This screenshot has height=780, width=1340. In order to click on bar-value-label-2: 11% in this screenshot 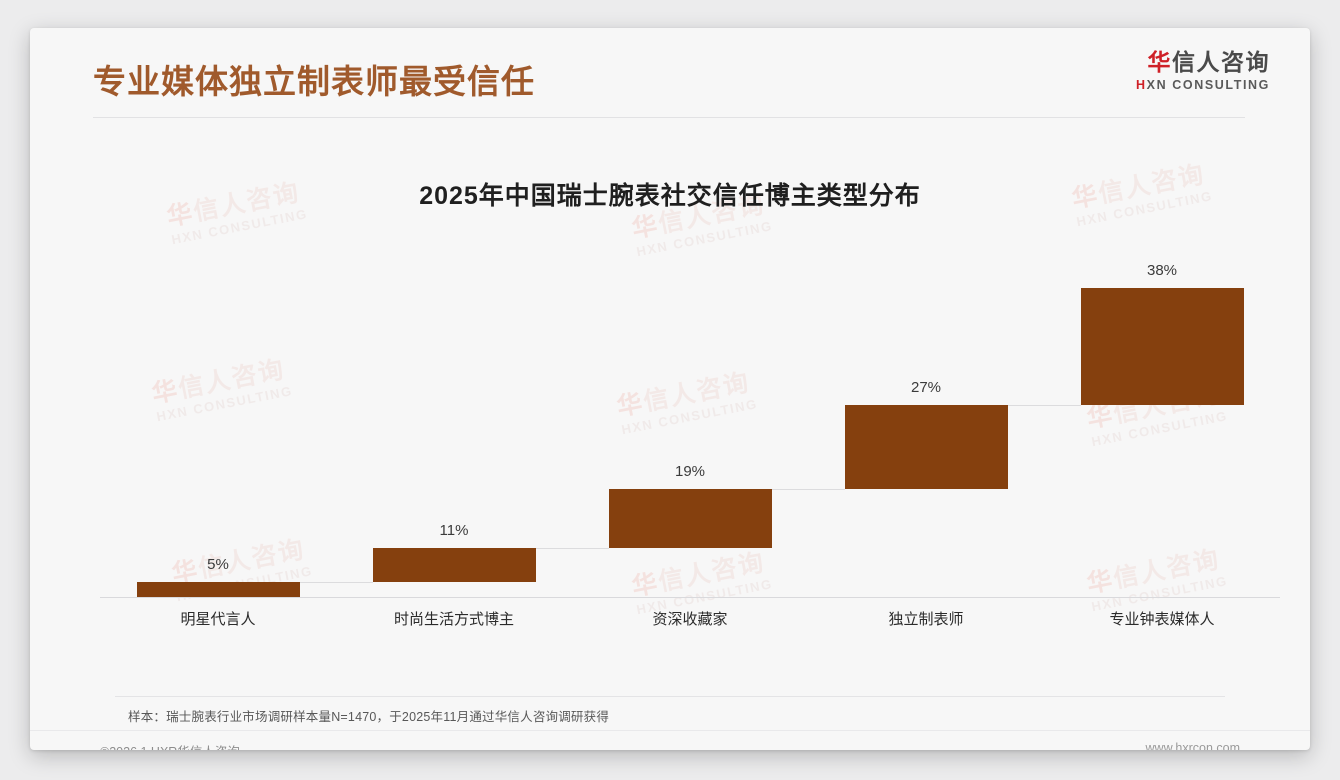, I will do `click(454, 530)`.